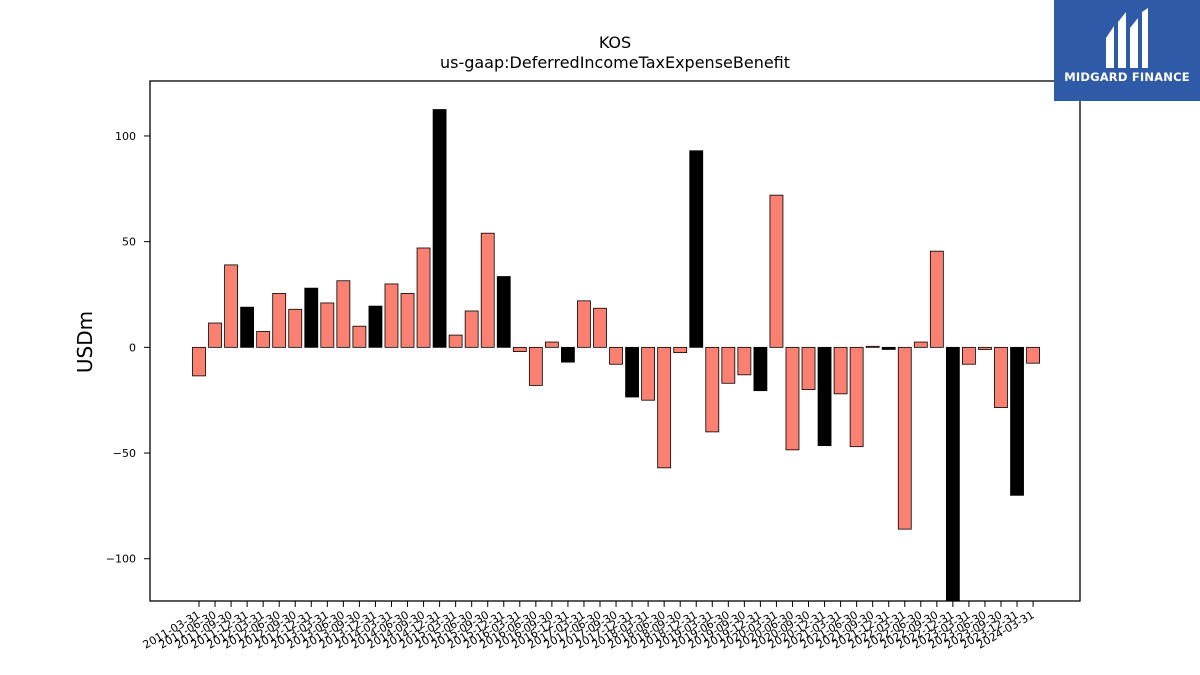  Describe the element at coordinates (129, 242) in the screenshot. I see `y-tick-label: 50` at that location.